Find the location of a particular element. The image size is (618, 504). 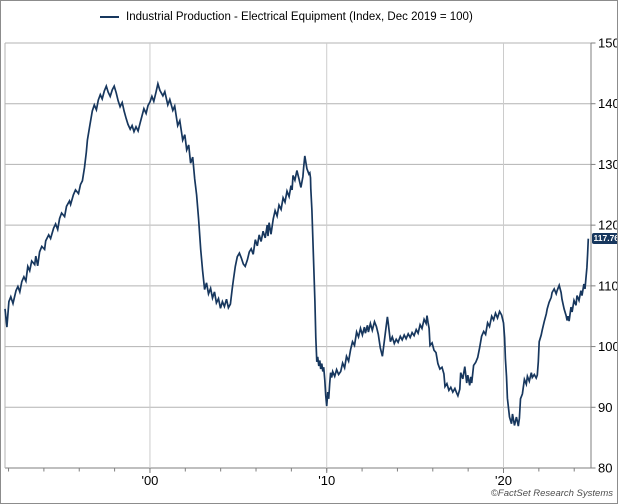

x-tick-label: '10 is located at coordinates (326, 480).